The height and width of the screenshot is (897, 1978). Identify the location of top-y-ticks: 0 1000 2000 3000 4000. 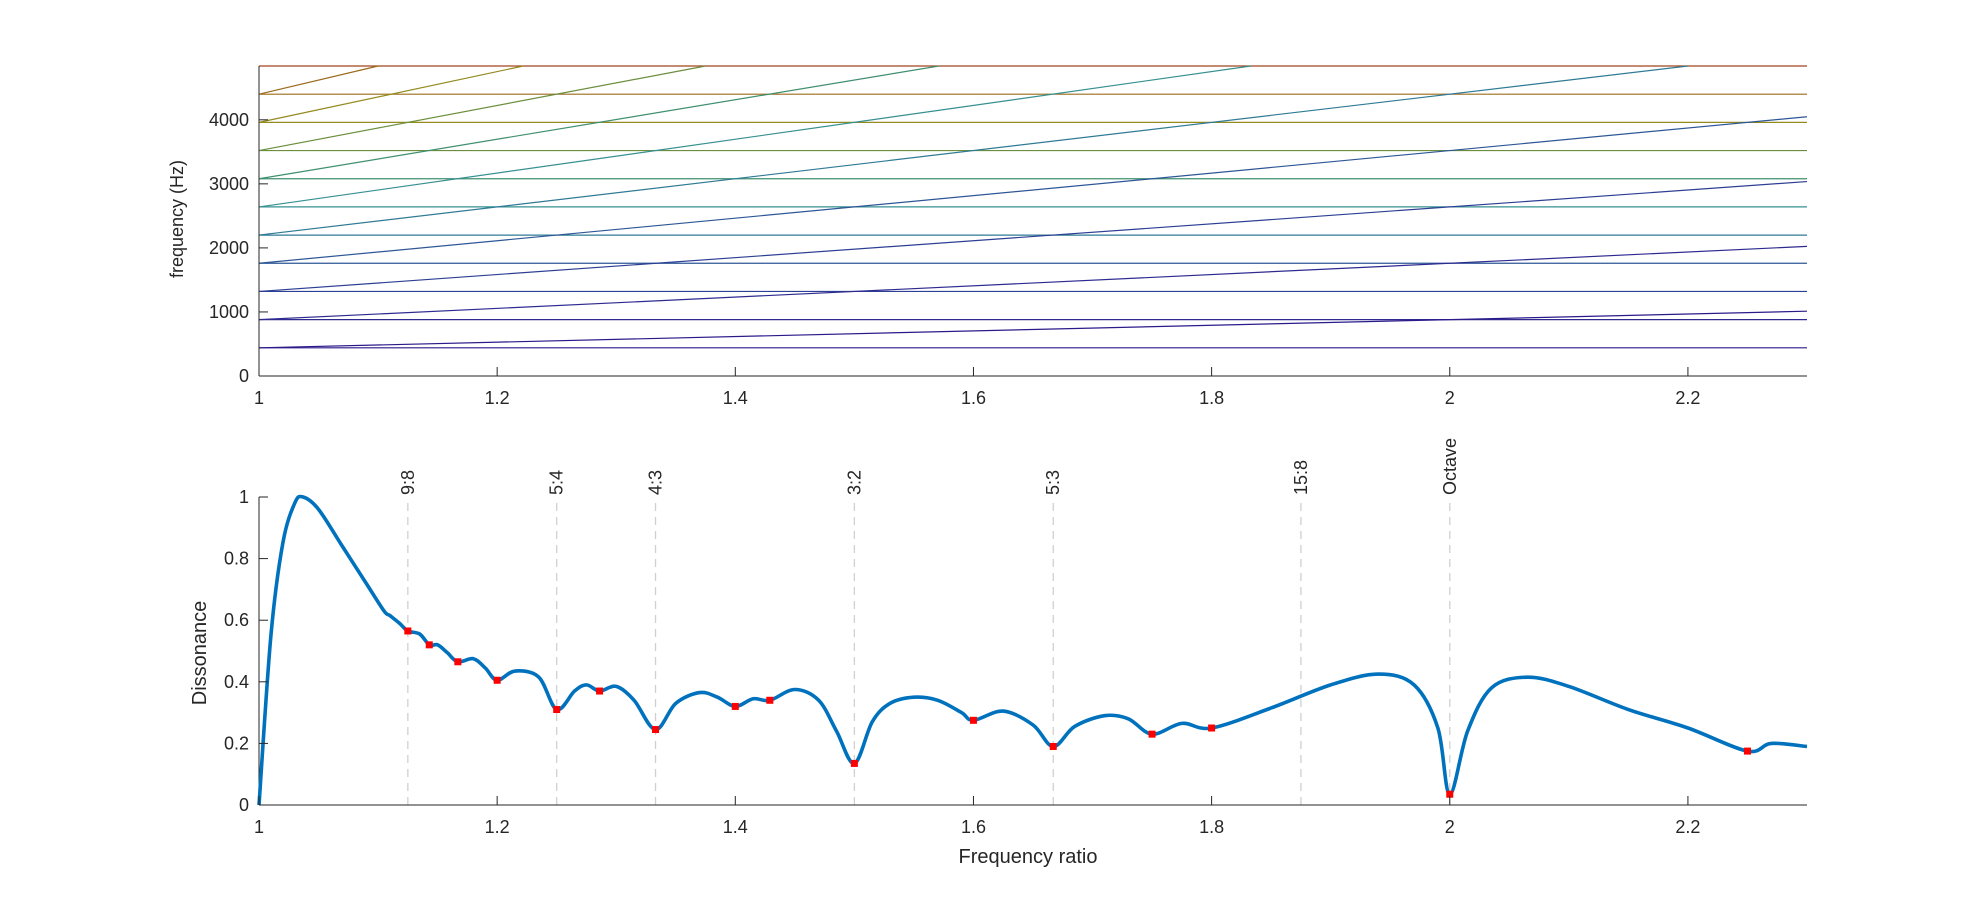
(238, 248).